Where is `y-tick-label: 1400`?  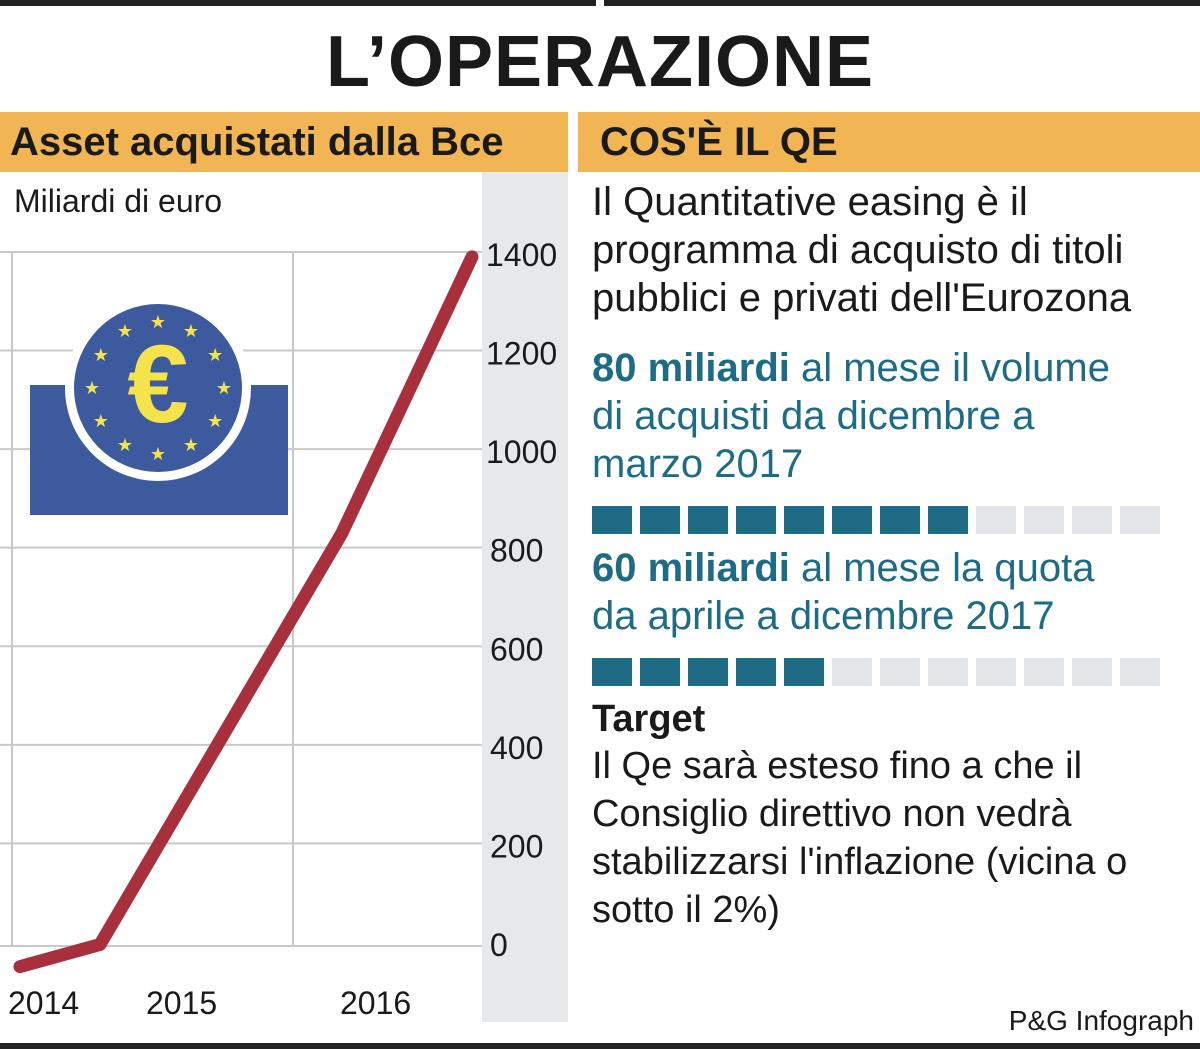 y-tick-label: 1400 is located at coordinates (521, 255).